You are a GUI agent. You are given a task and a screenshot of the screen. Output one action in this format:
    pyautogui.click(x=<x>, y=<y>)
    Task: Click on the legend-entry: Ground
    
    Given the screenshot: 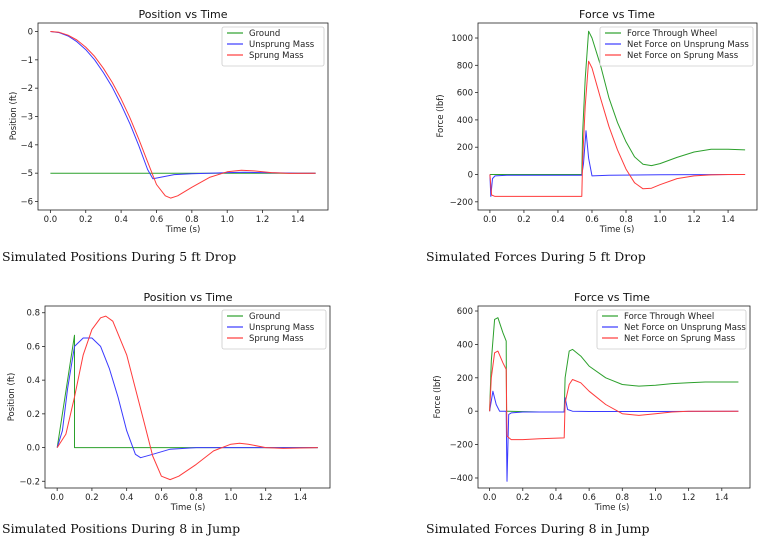 What is the action you would take?
    pyautogui.click(x=264, y=34)
    